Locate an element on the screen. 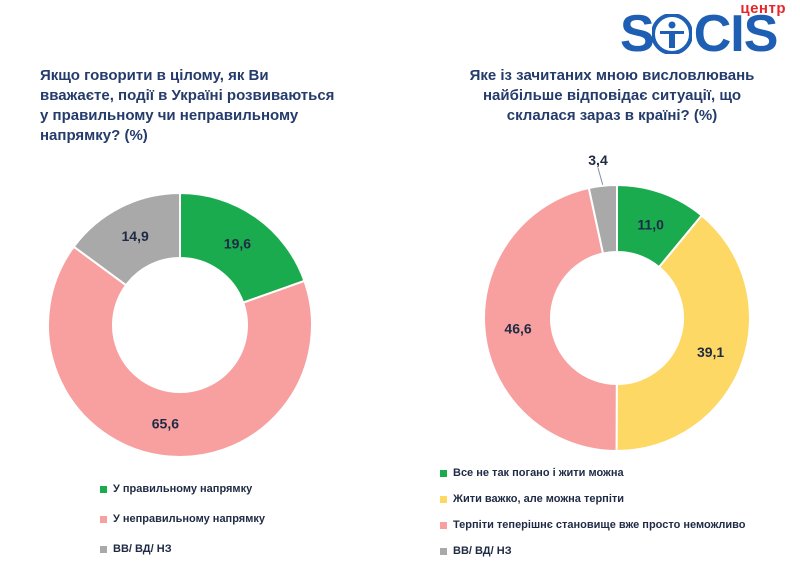 The height and width of the screenshot is (564, 800). left-chart-data-label-1: 19,6 is located at coordinates (237, 244).